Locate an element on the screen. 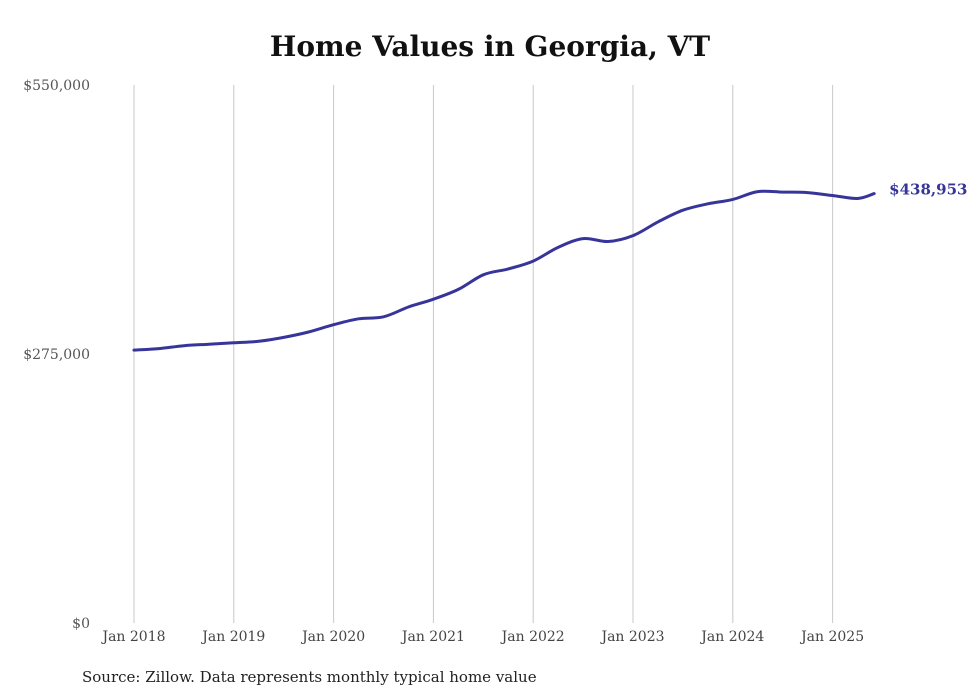 Image resolution: width=980 pixels, height=699 pixels. x-tick-label: Jan 2023 is located at coordinates (631, 637).